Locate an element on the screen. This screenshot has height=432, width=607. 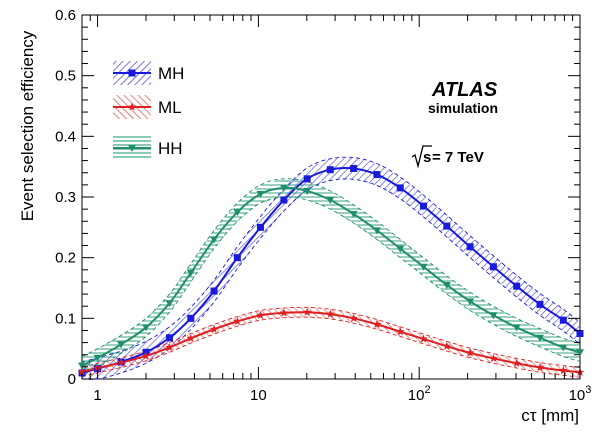
legend-marker-hh is located at coordinates (132, 148).